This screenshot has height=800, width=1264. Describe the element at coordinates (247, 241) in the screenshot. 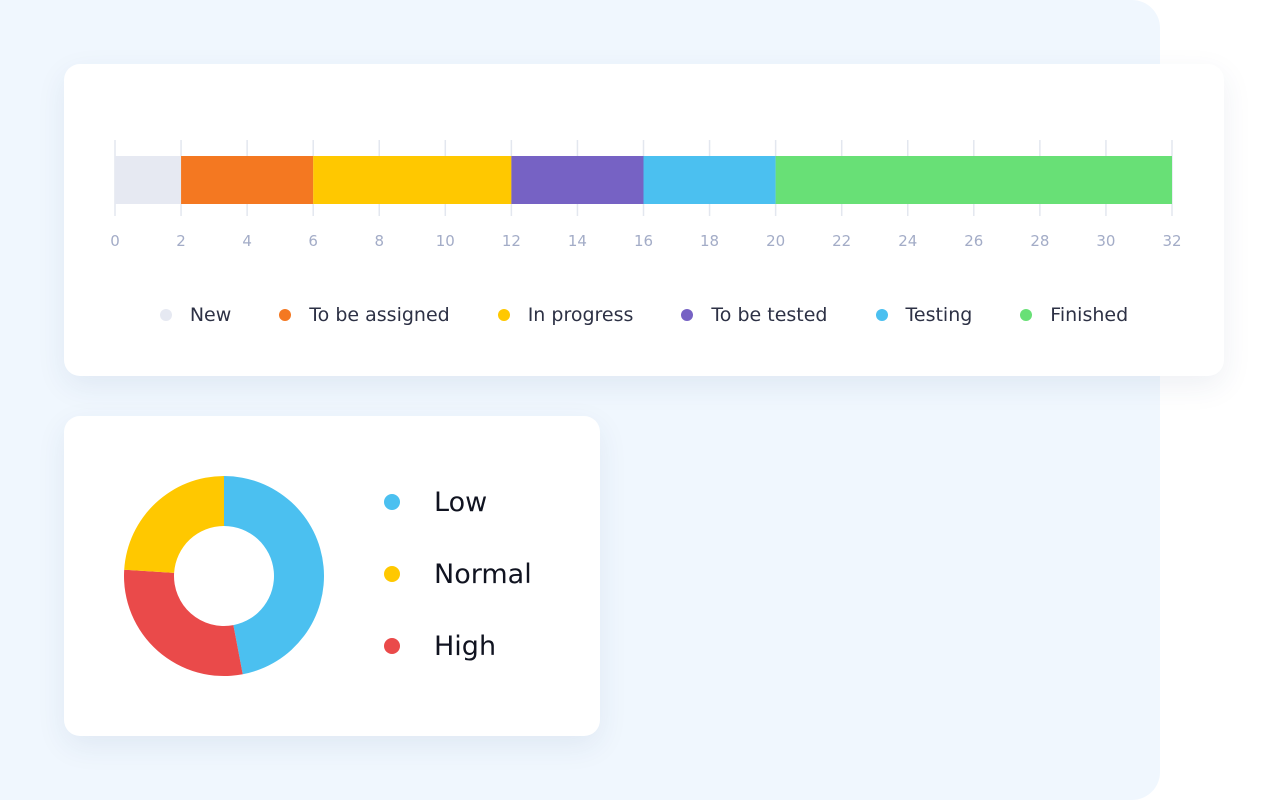

I see `x-tick-label: 4` at that location.